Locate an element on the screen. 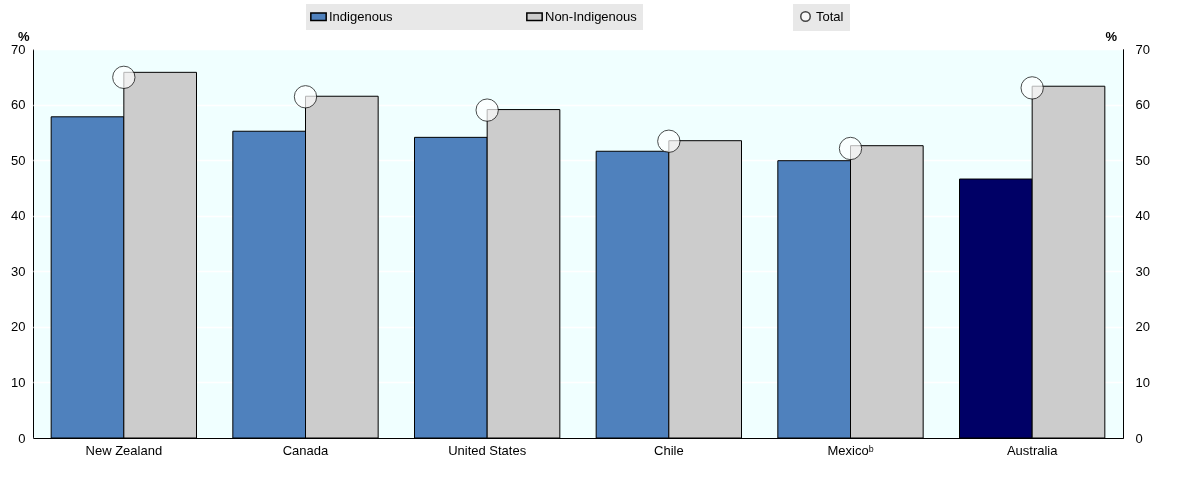 This screenshot has height=494, width=1184. y2-tick-label: 0 is located at coordinates (1139, 438).